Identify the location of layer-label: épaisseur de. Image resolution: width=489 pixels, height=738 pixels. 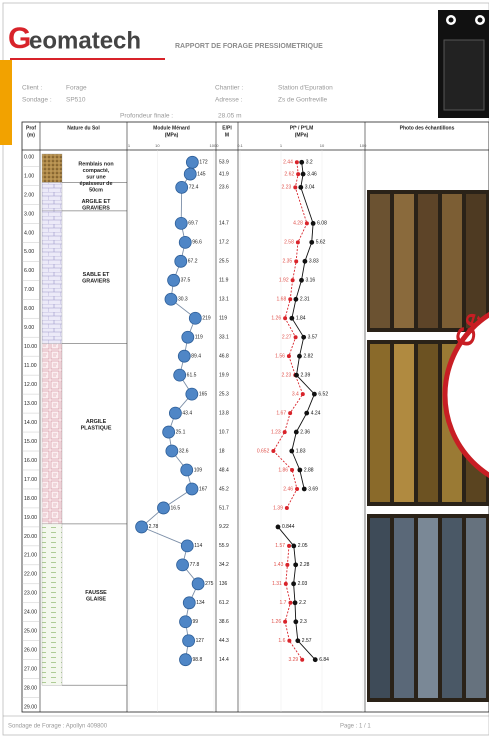
(96, 184).